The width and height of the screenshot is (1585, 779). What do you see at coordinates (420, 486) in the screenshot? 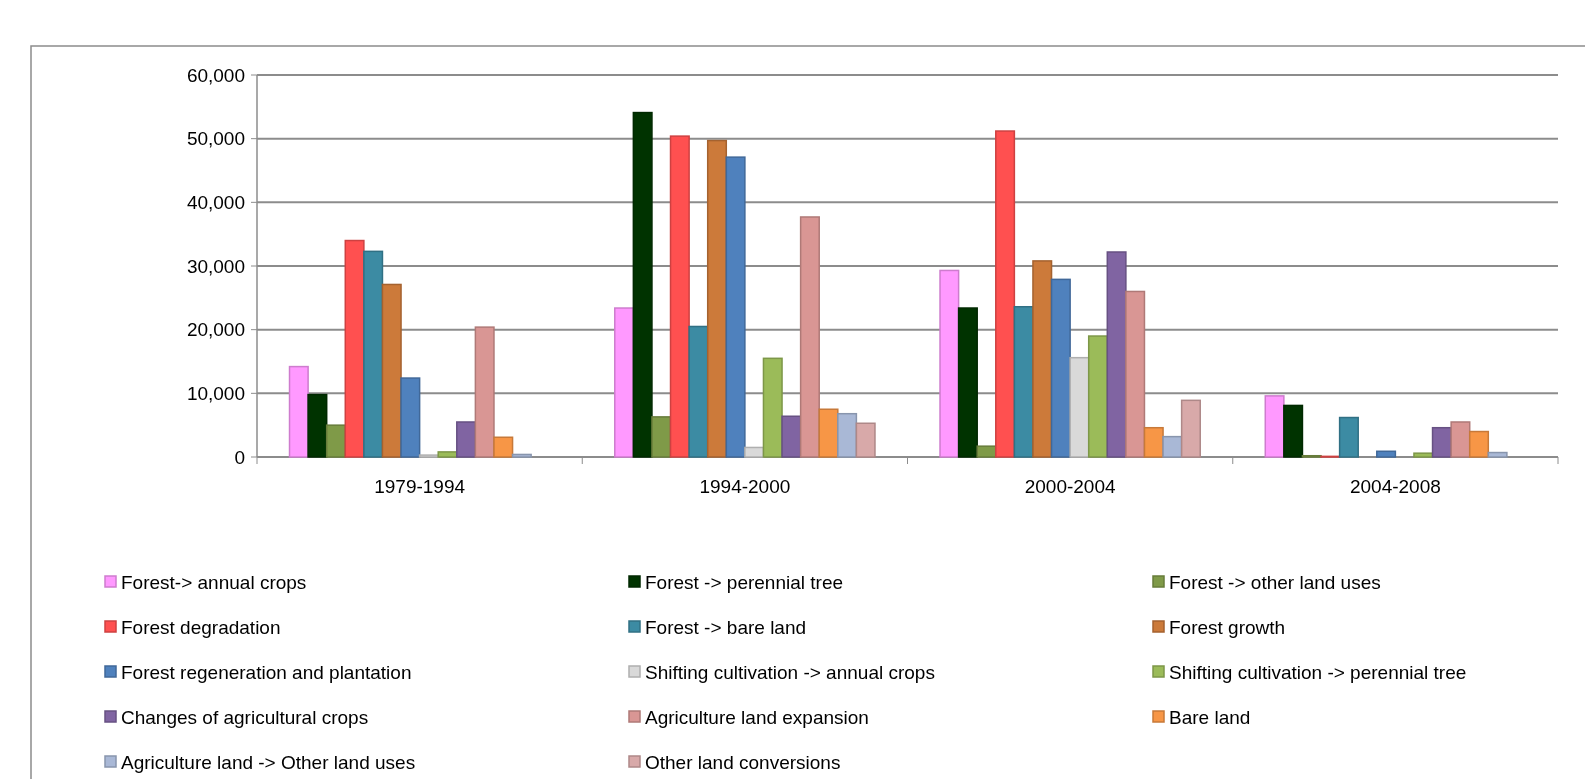
I see `x-tick-label: 1979-1994` at bounding box center [420, 486].